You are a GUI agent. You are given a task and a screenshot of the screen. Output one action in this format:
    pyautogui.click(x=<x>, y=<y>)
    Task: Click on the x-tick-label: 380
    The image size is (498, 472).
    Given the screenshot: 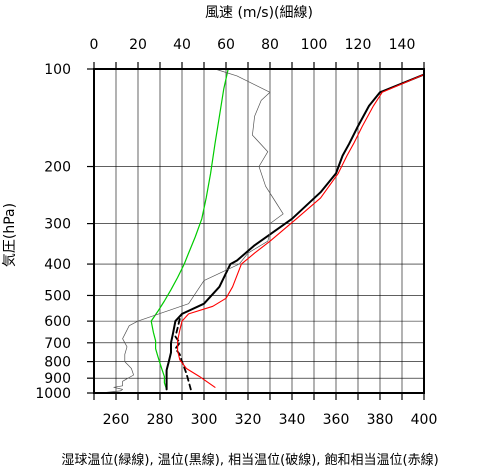 What is the action you would take?
    pyautogui.click(x=380, y=420)
    